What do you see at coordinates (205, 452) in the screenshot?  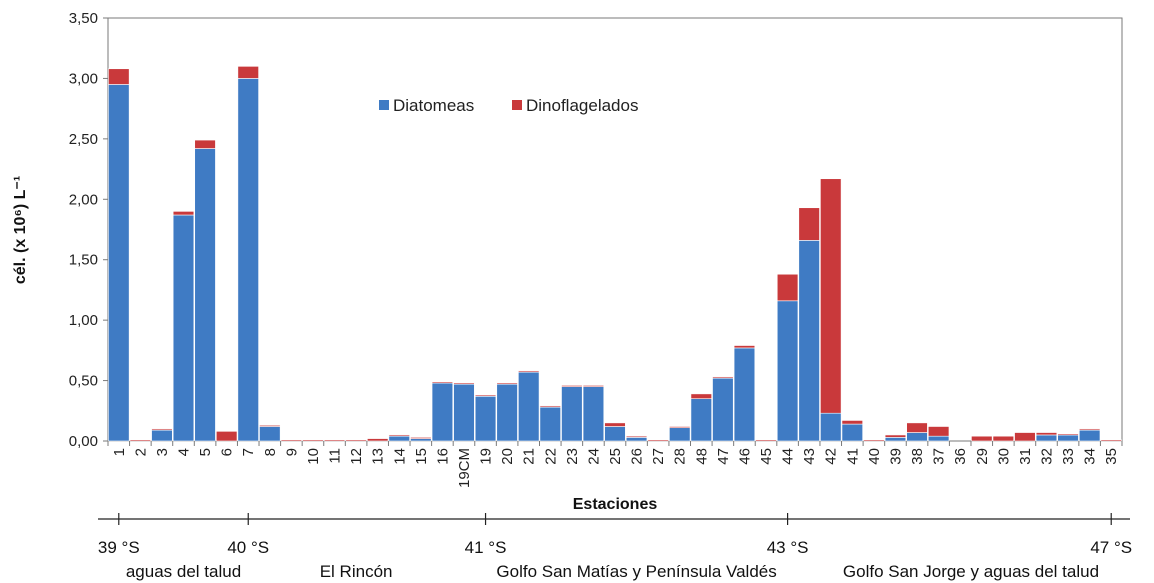 I see `x-tick-label: 5` at bounding box center [205, 452].